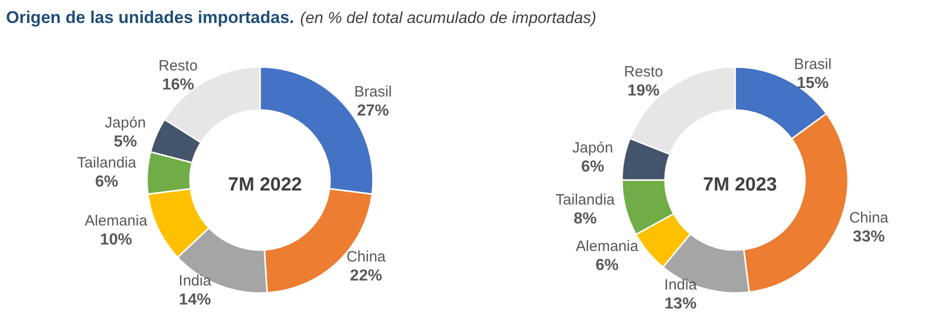 The width and height of the screenshot is (927, 328). What do you see at coordinates (812, 83) in the screenshot?
I see `data-label: 15%` at bounding box center [812, 83].